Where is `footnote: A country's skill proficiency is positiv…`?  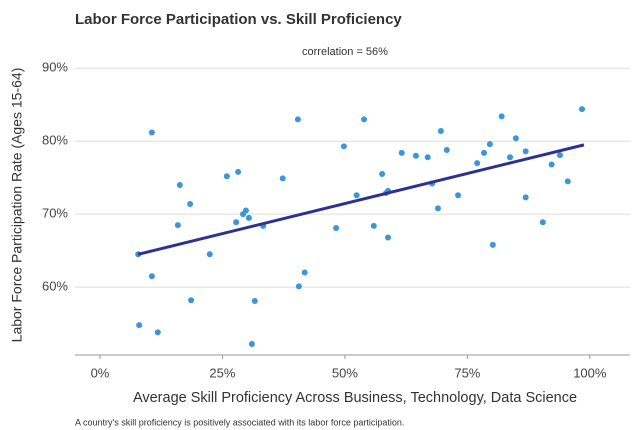
footnote: A country's skill proficiency is positiv… is located at coordinates (239, 422).